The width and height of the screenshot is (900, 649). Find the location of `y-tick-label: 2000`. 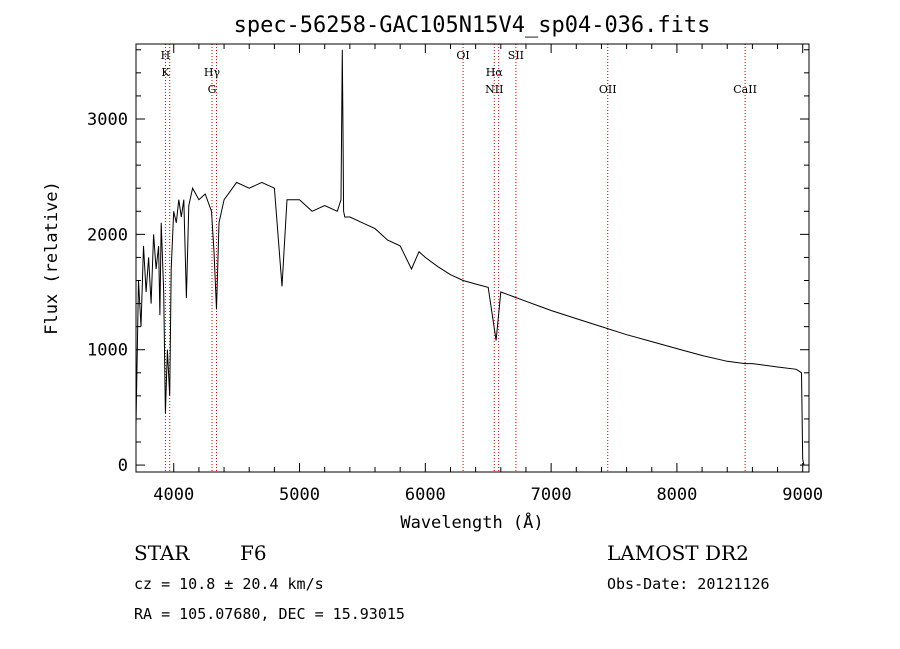

y-tick-label: 2000 is located at coordinates (107, 235).